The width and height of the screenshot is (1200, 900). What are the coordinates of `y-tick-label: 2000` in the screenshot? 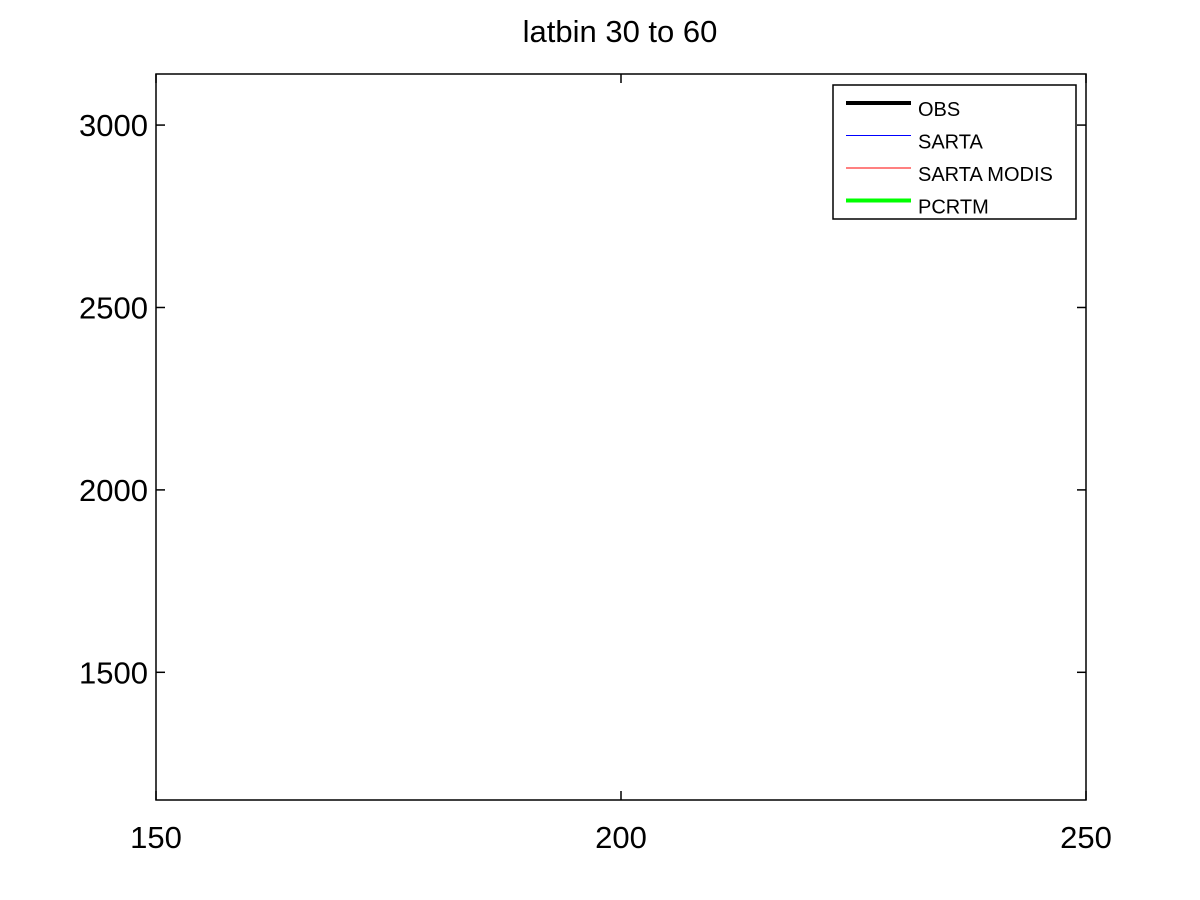 It's located at (113, 490).